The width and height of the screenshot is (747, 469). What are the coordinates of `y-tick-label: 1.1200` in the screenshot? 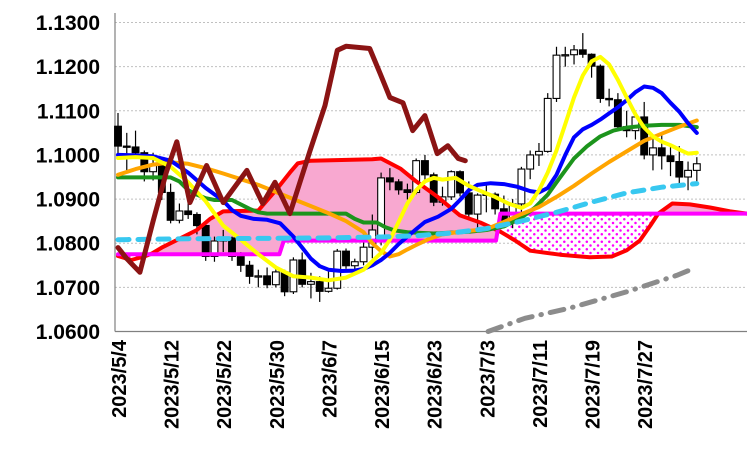 It's located at (68, 67).